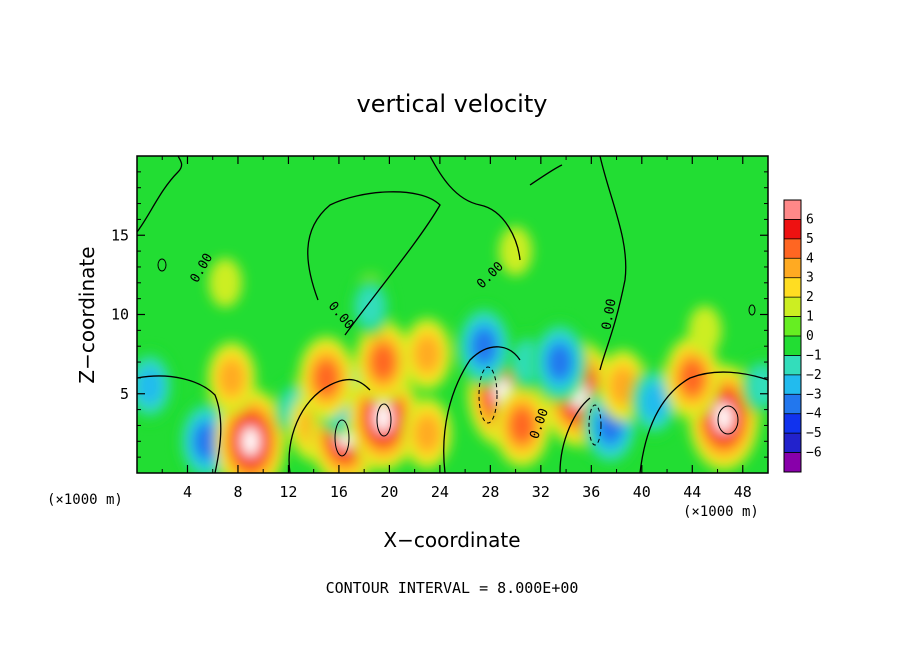  I want to click on x-tick-label: 16, so click(339, 492).